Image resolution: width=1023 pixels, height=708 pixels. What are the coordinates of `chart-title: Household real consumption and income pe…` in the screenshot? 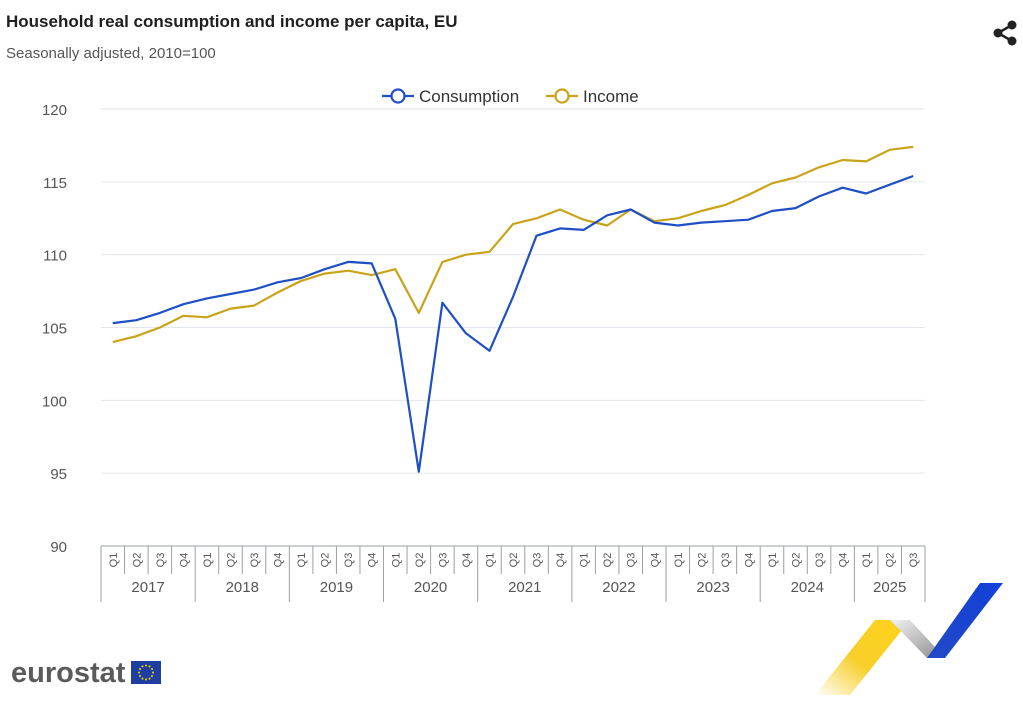 It's located at (232, 21).